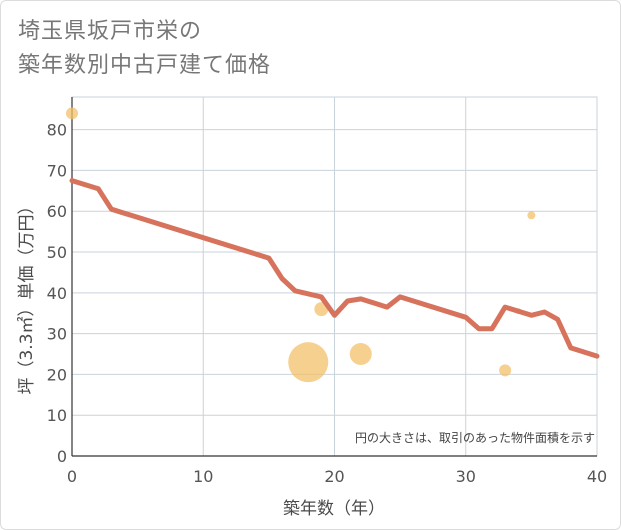 The width and height of the screenshot is (621, 530). Describe the element at coordinates (110, 31) in the screenshot. I see `title-line-1: 埼玉県坂戸市栄の` at that location.